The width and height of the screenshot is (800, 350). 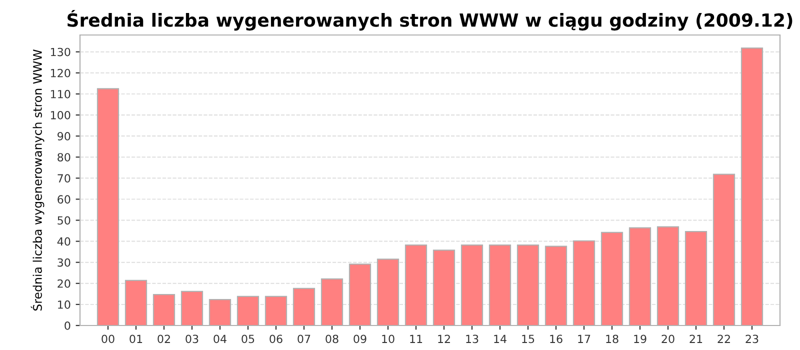 I want to click on y-tick-label: 50, so click(x=64, y=220).